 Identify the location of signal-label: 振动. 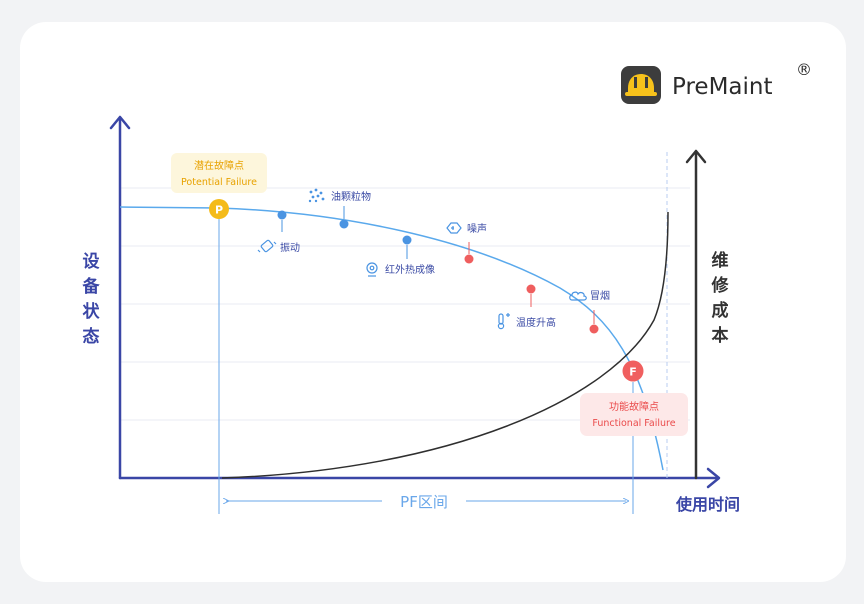
(290, 247).